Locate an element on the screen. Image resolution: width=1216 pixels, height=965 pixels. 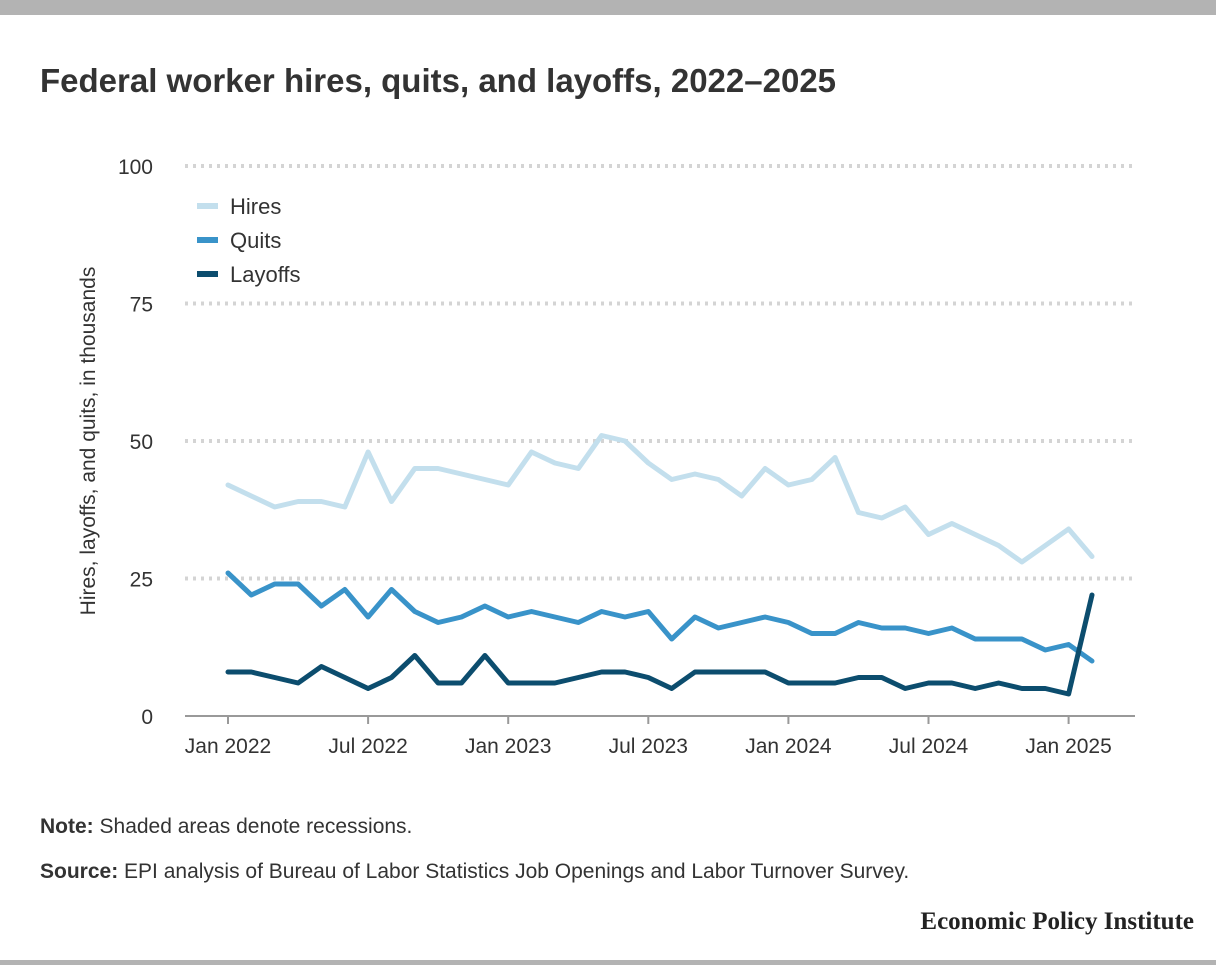
x-tick-label: Jul 2023 is located at coordinates (648, 746).